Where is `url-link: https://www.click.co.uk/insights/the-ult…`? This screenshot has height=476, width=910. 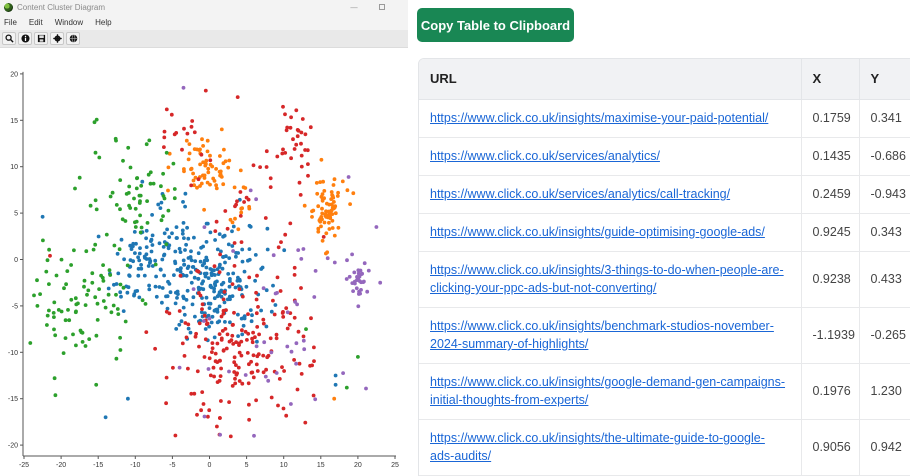
url-link: https://www.click.co.uk/insights/the-ult… is located at coordinates (597, 447).